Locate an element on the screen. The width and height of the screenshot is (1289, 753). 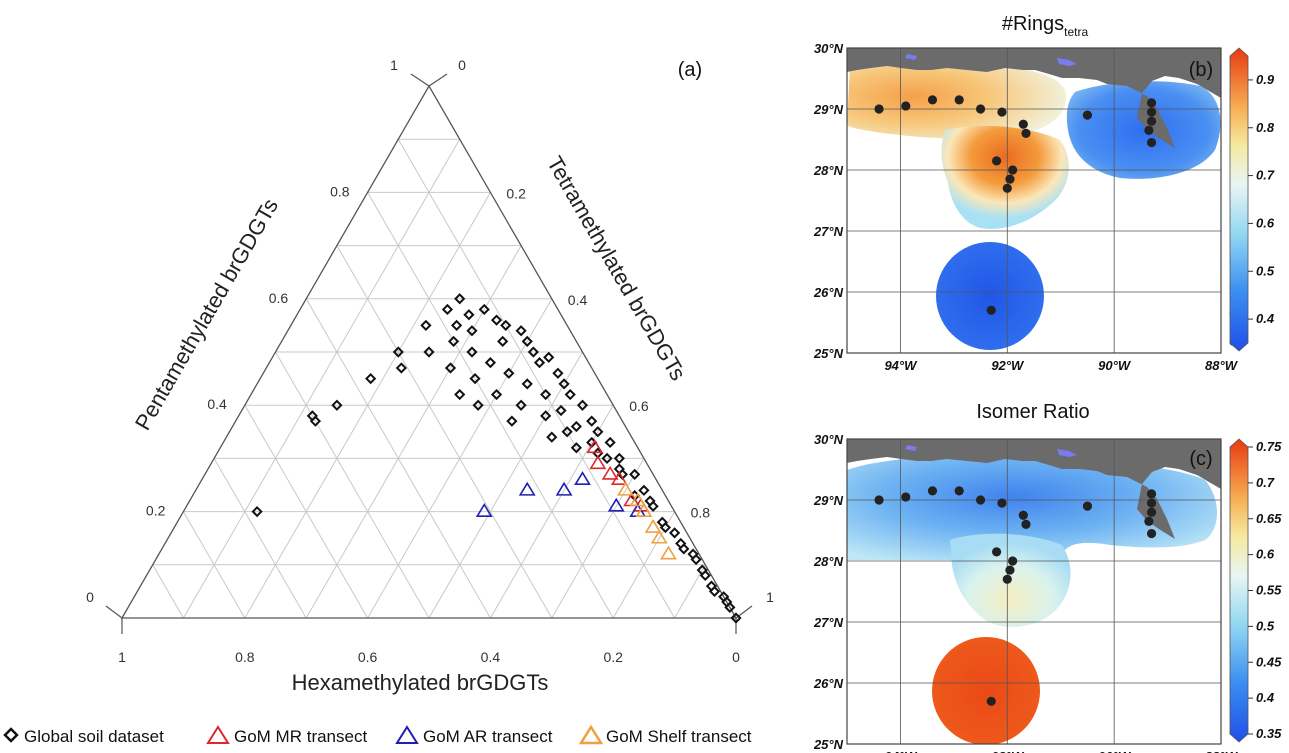
colorbar-tick-label: 0.4 is located at coordinates (1265, 318).